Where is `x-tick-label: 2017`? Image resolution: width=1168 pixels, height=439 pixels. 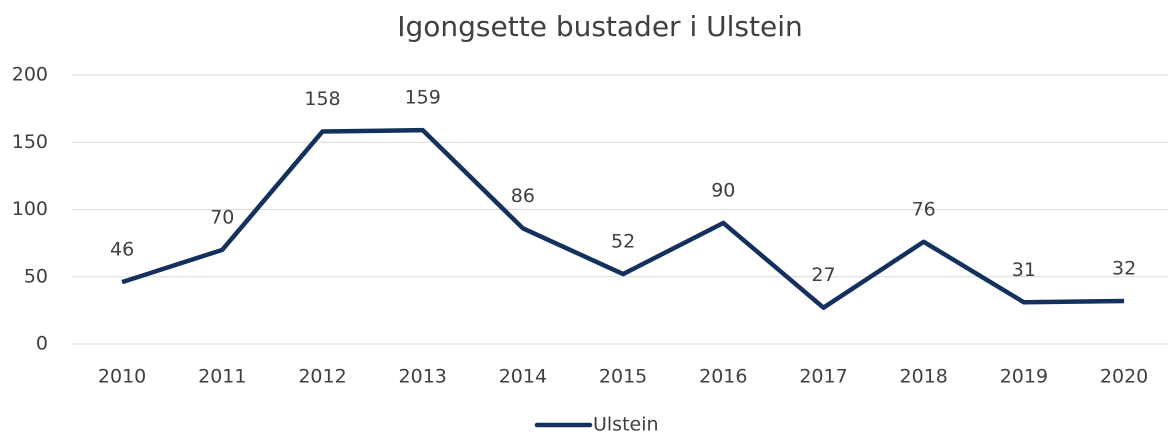 x-tick-label: 2017 is located at coordinates (823, 377).